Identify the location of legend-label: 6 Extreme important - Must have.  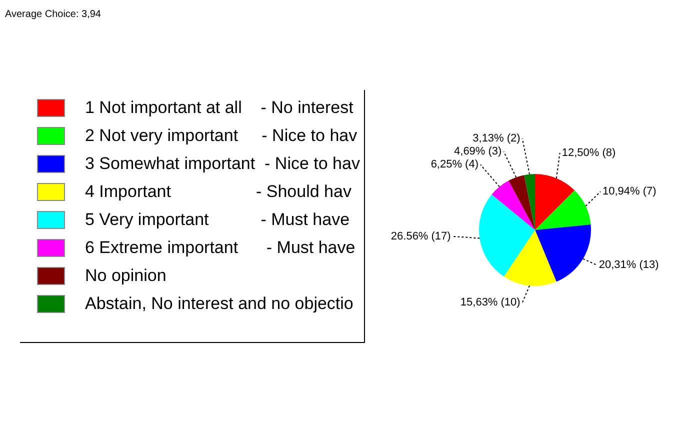
(220, 248).